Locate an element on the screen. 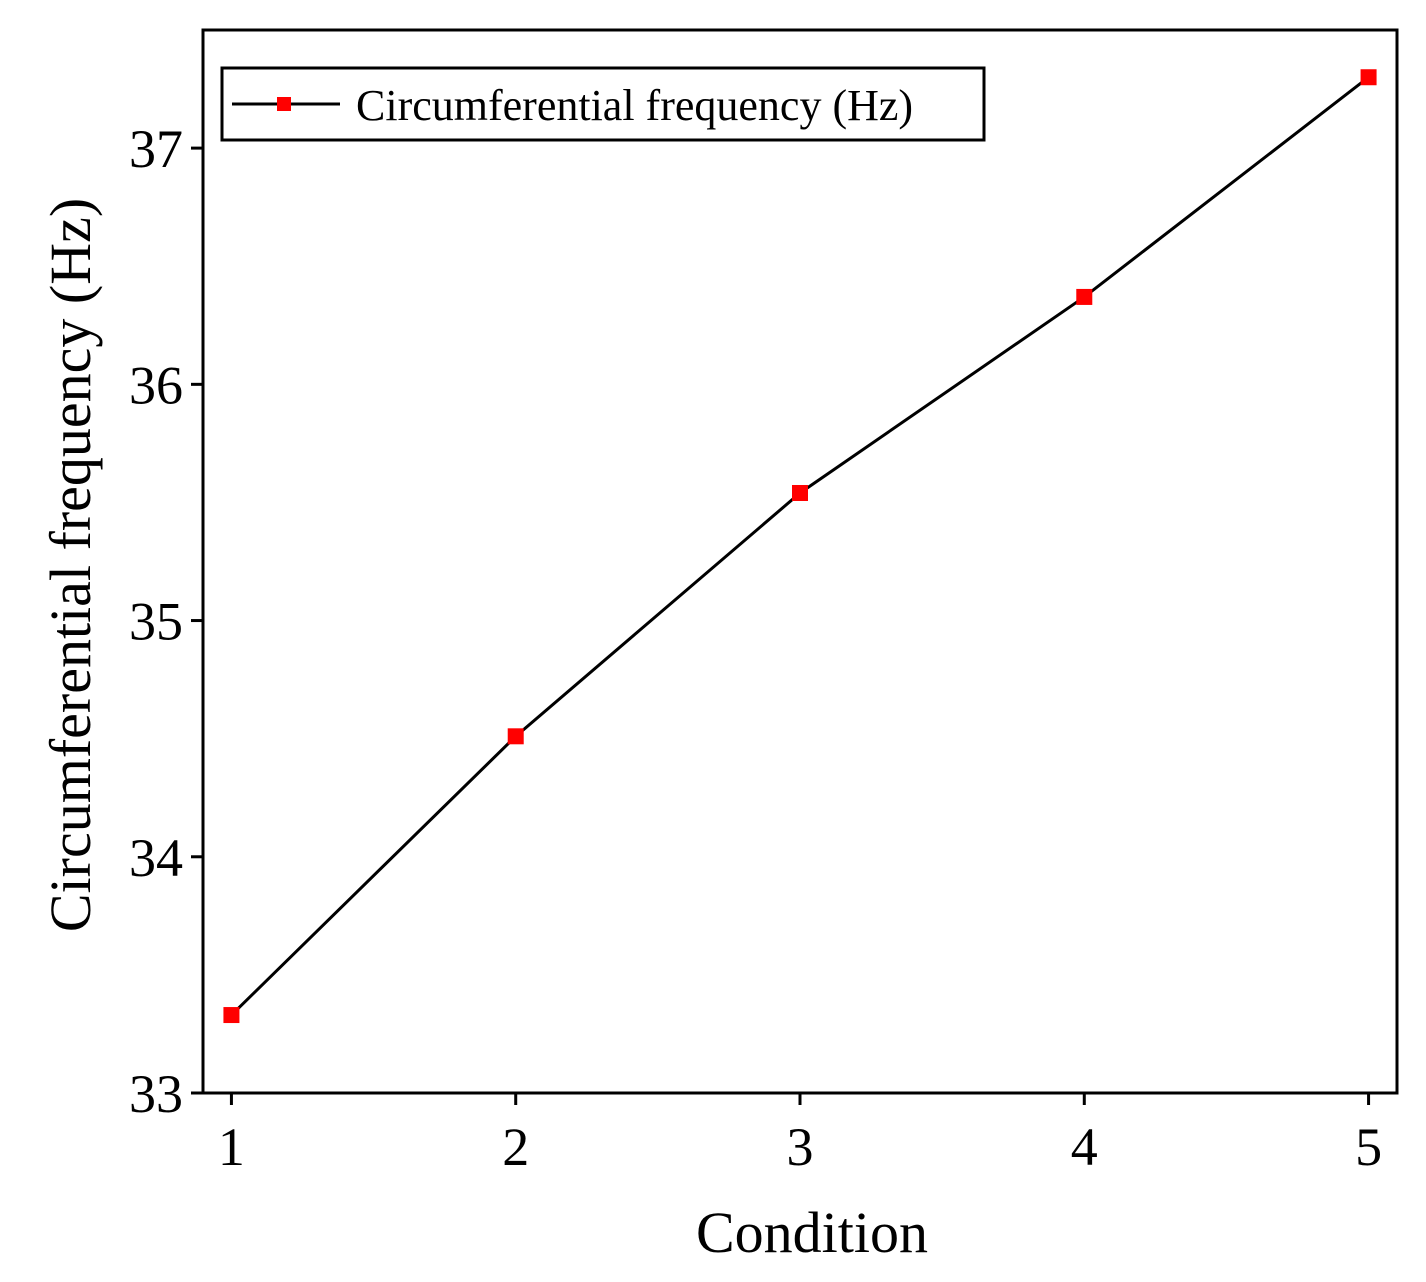 The height and width of the screenshot is (1282, 1426). x-axis-title: Condition is located at coordinates (812, 1232).